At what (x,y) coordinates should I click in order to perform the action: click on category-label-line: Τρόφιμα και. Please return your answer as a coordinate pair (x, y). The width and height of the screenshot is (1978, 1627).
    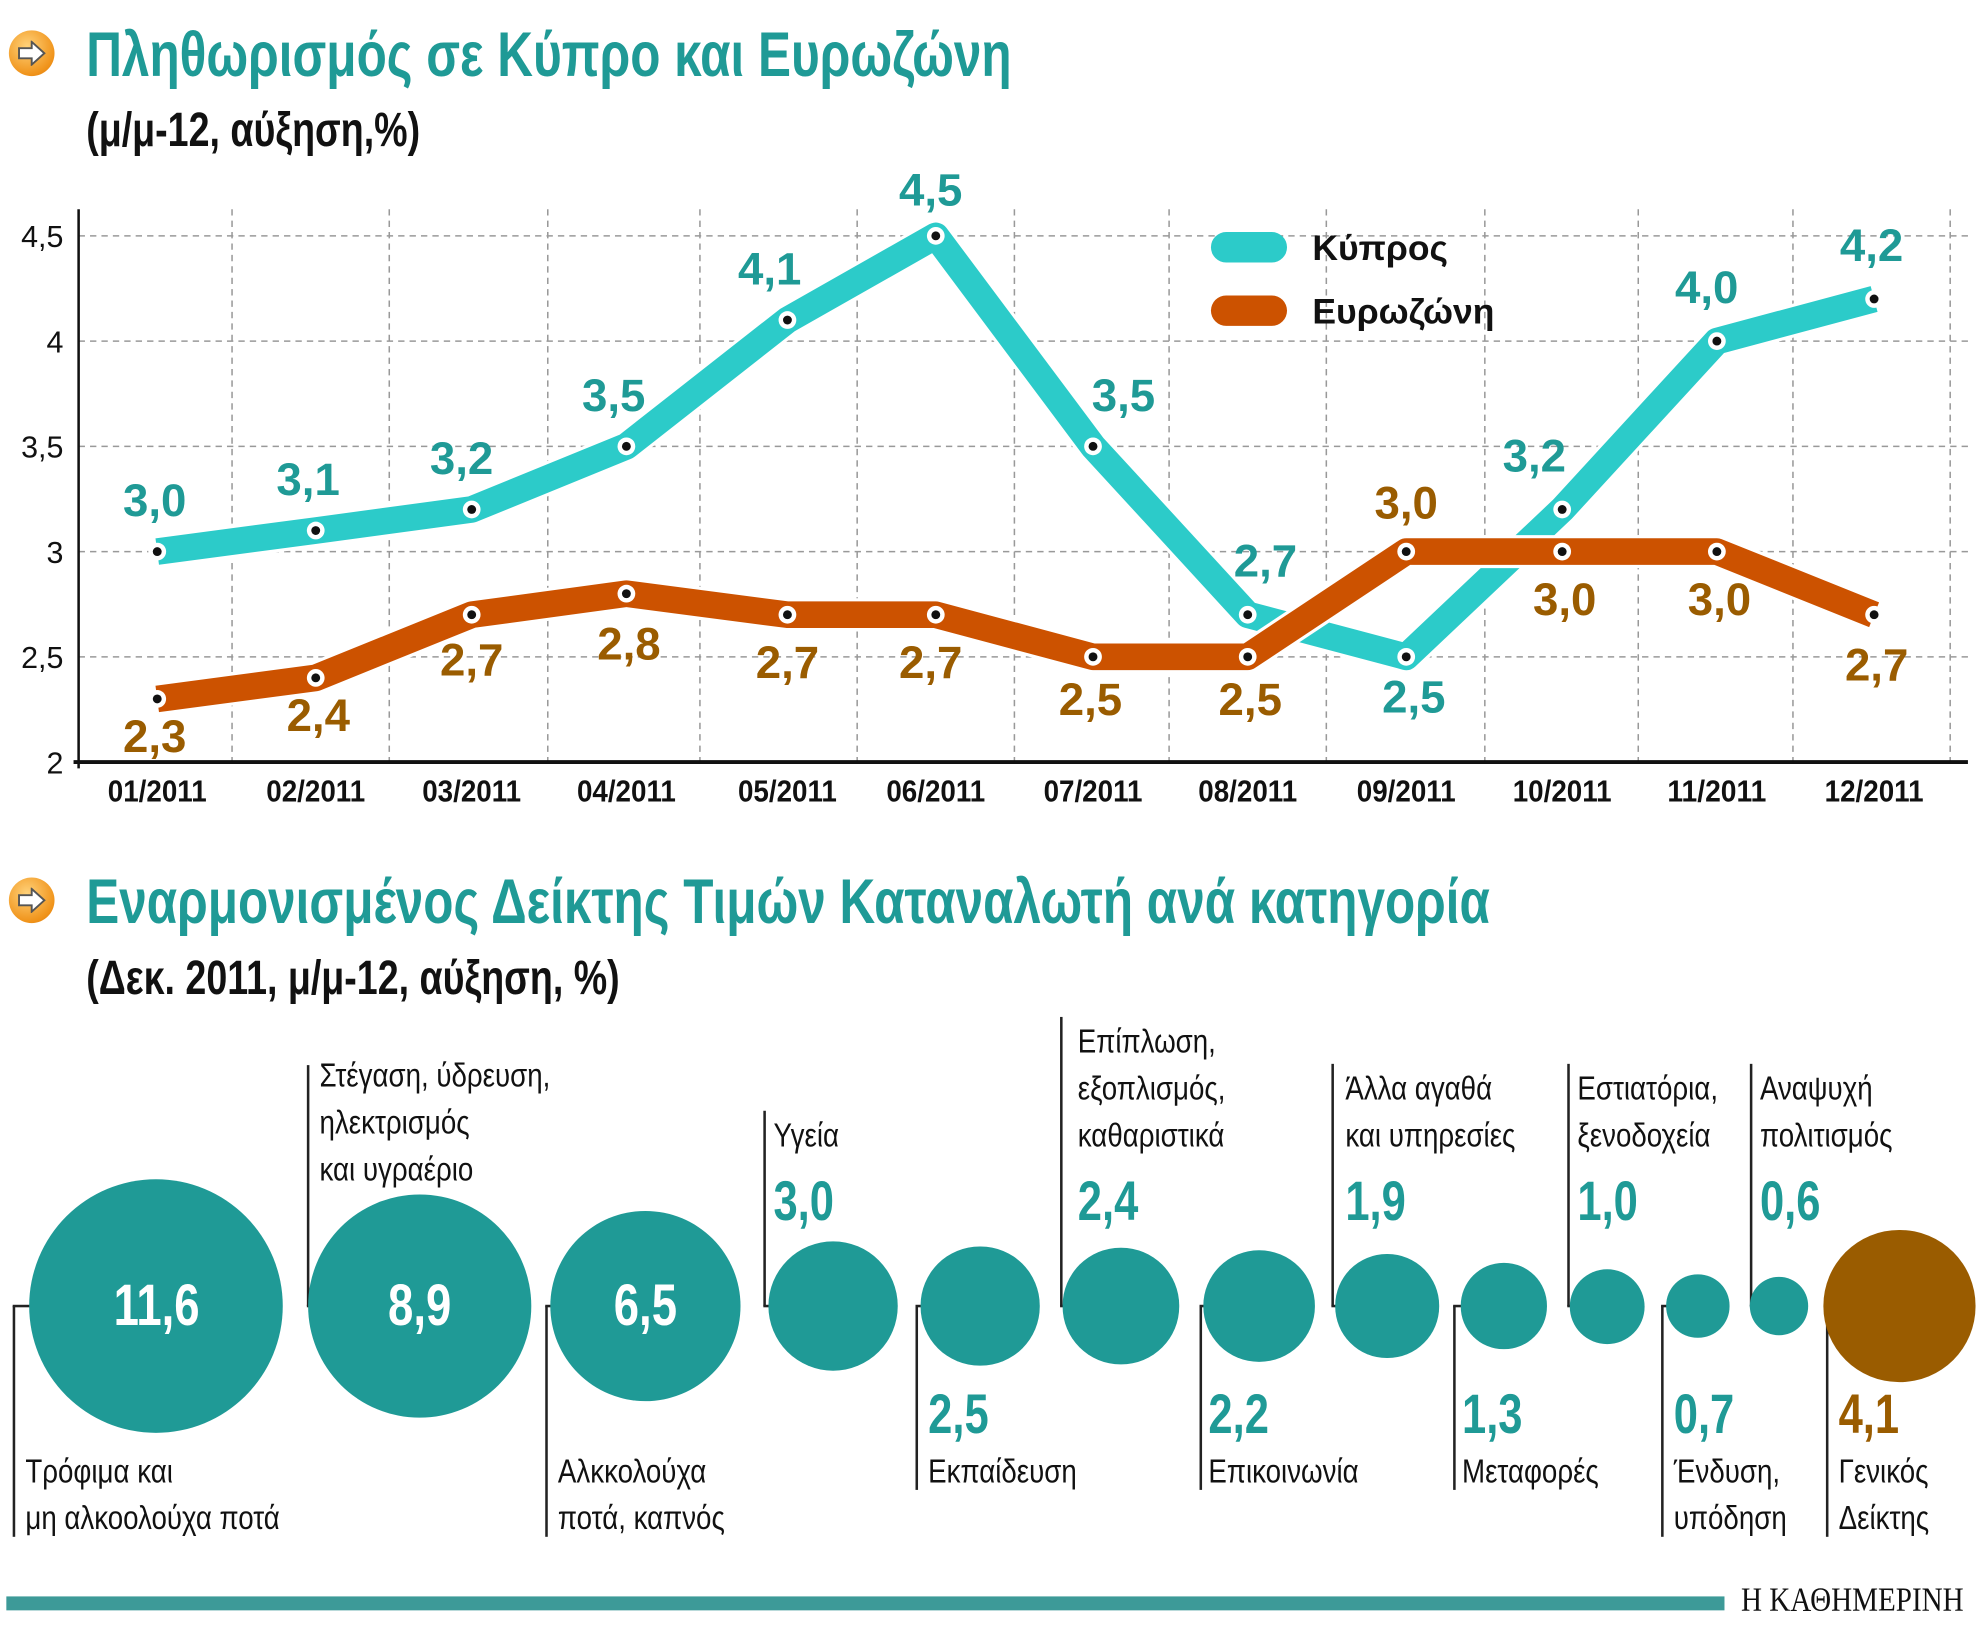
    Looking at the image, I should click on (99, 1470).